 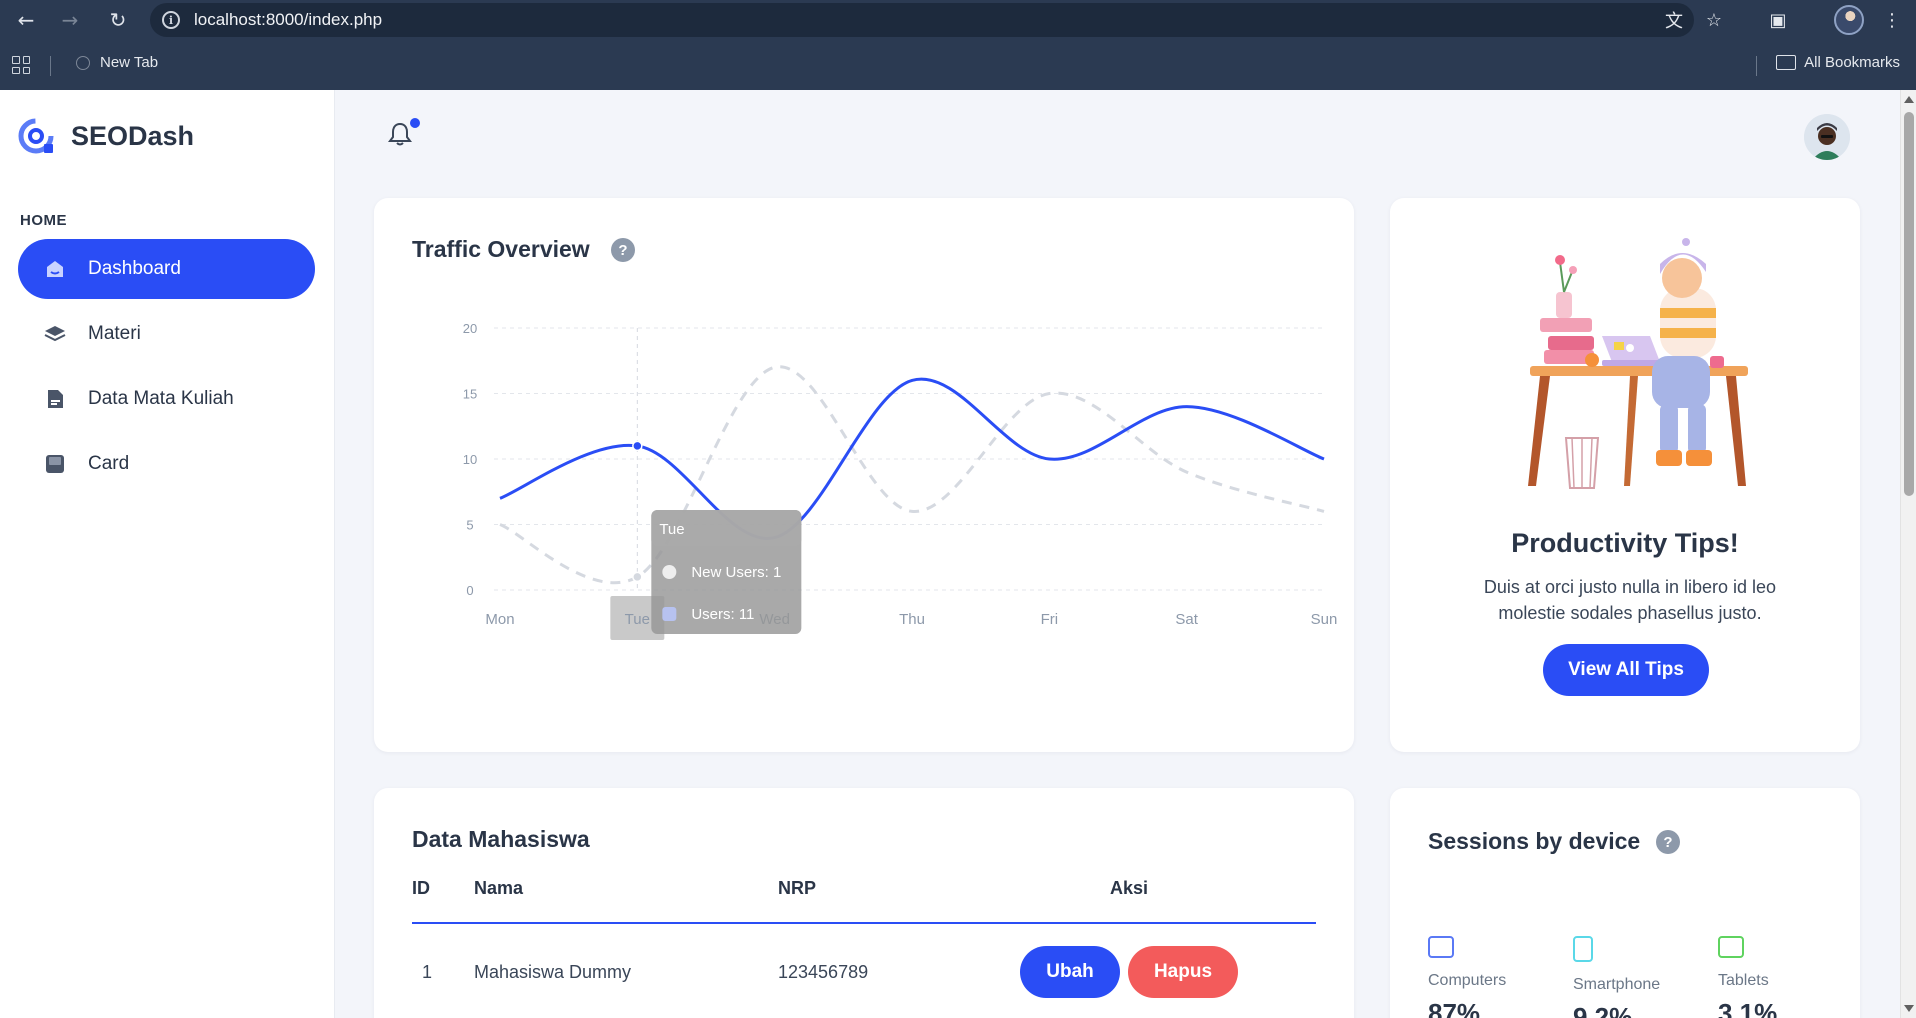 I want to click on device-value: 3.1%, so click(x=1748, y=1008).